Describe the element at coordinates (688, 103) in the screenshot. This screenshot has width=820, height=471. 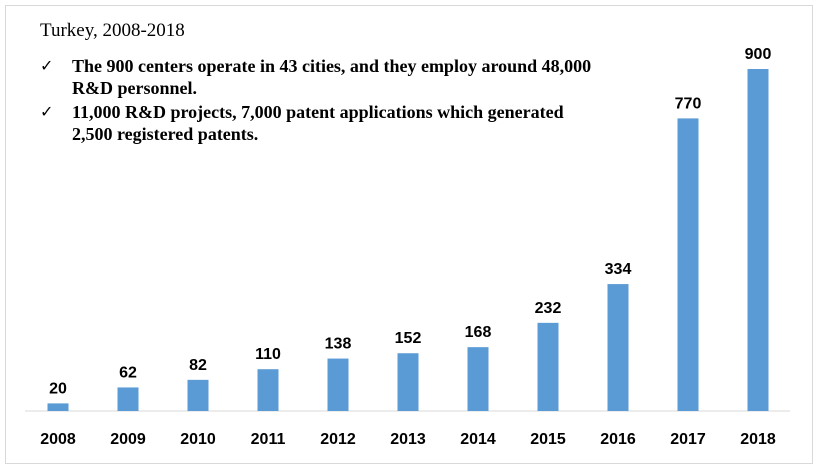
I see `data-label-2017: 770` at that location.